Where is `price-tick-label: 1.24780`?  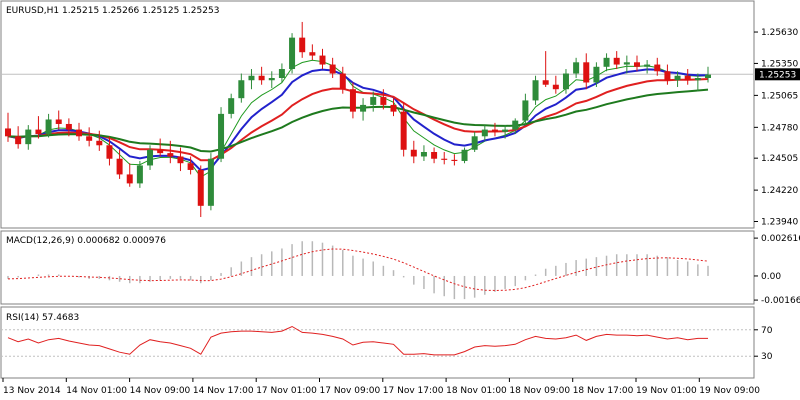
price-tick-label: 1.24780 is located at coordinates (779, 128).